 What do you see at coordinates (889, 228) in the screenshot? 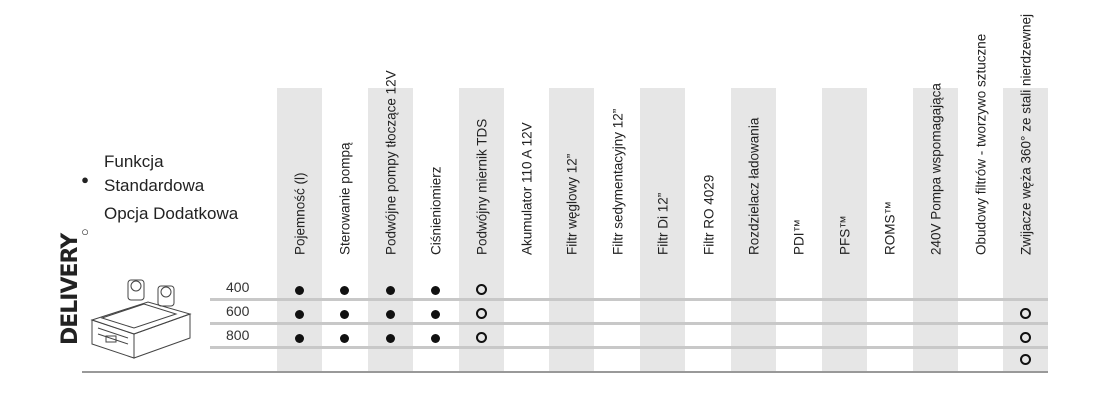
I see `column-header-label: ROMS™` at bounding box center [889, 228].